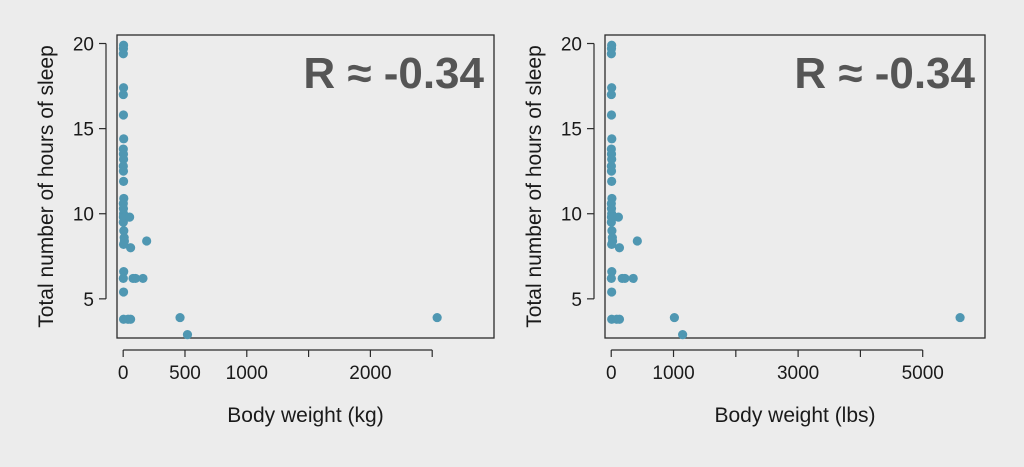 This screenshot has height=467, width=1024. I want to click on x-tick-label: 500, so click(185, 373).